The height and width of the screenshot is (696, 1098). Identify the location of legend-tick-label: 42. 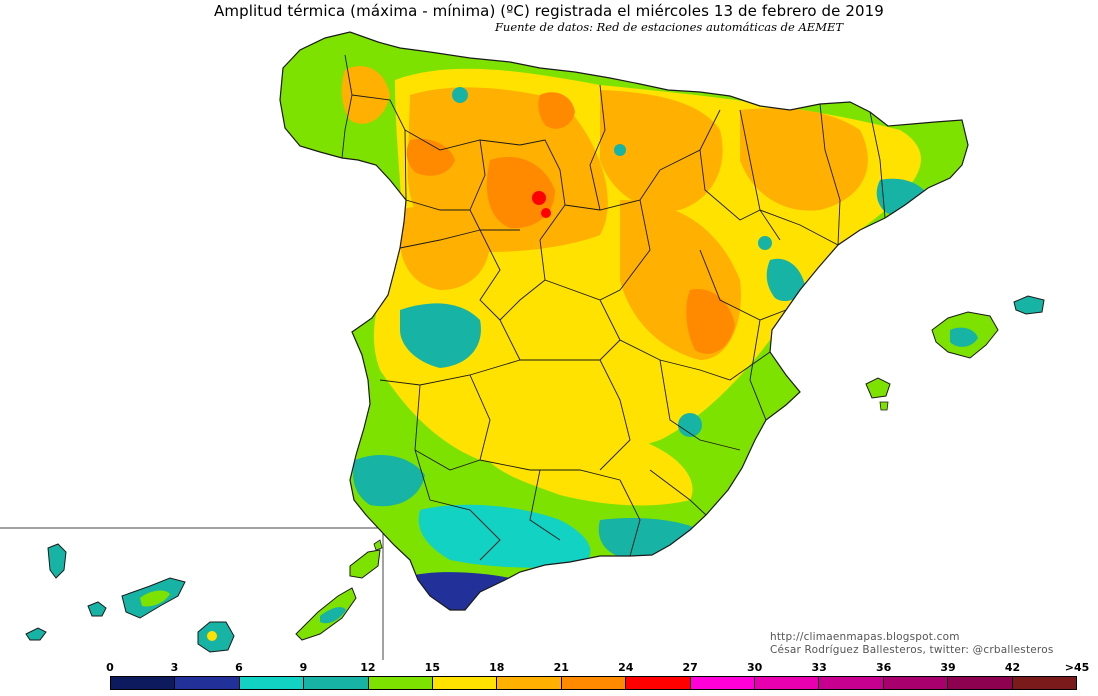
(1012, 667).